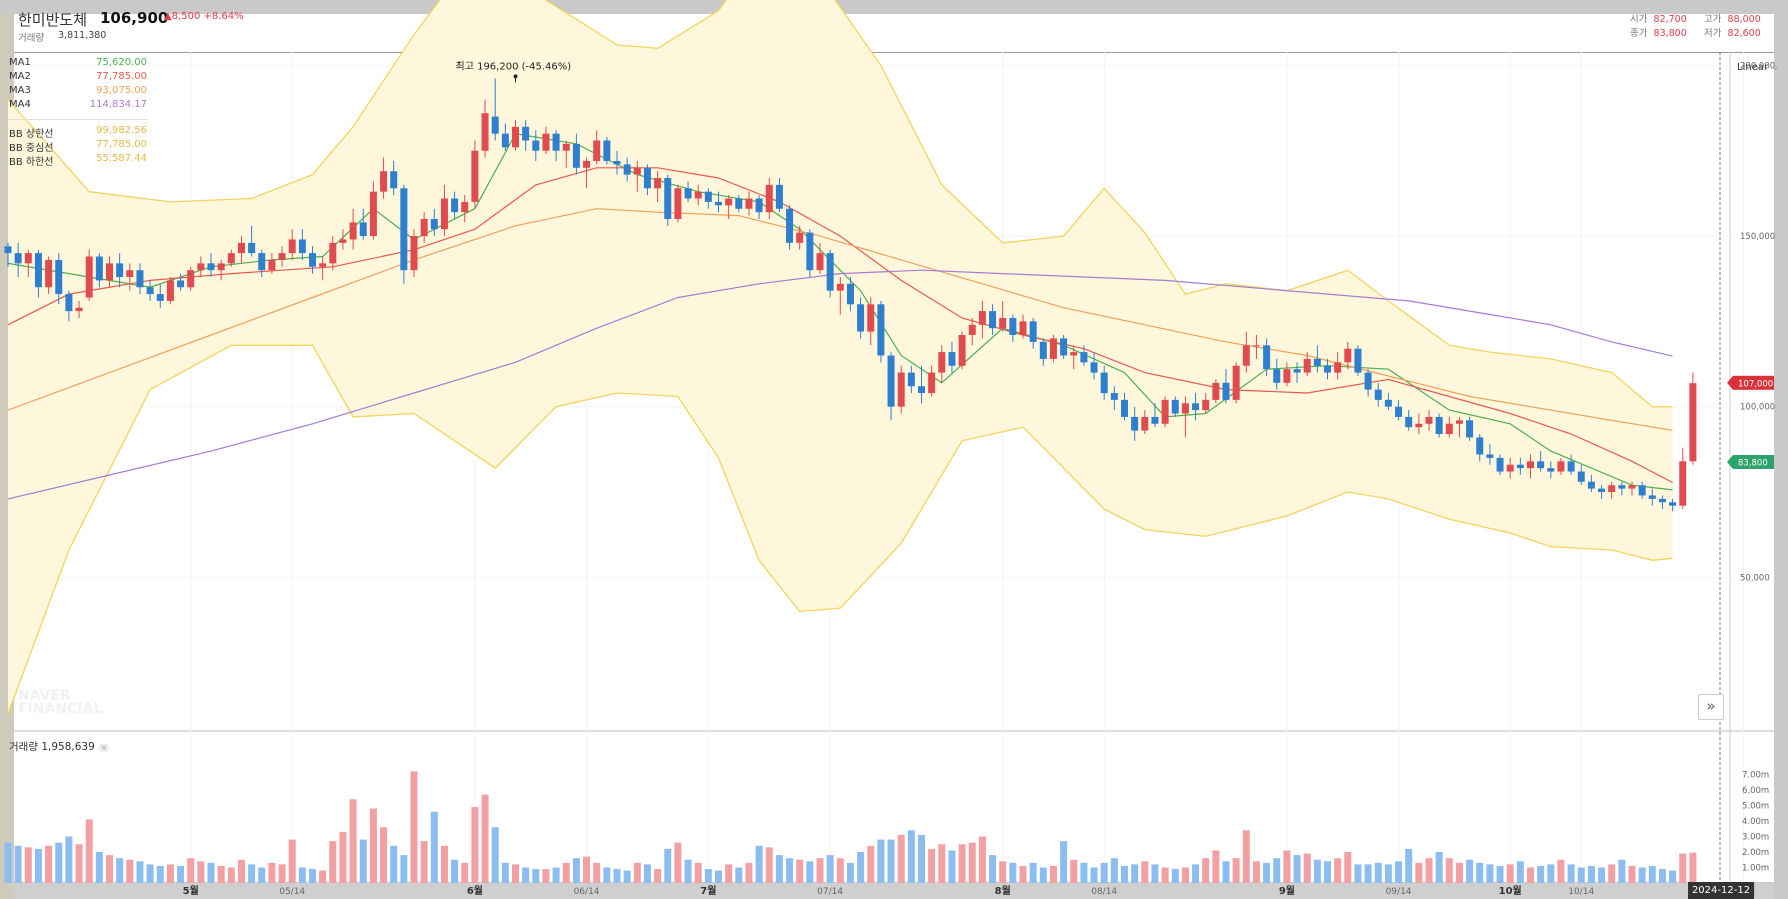 Image resolution: width=1788 pixels, height=899 pixels. What do you see at coordinates (1711, 707) in the screenshot?
I see `collapse-panel-button: »` at bounding box center [1711, 707].